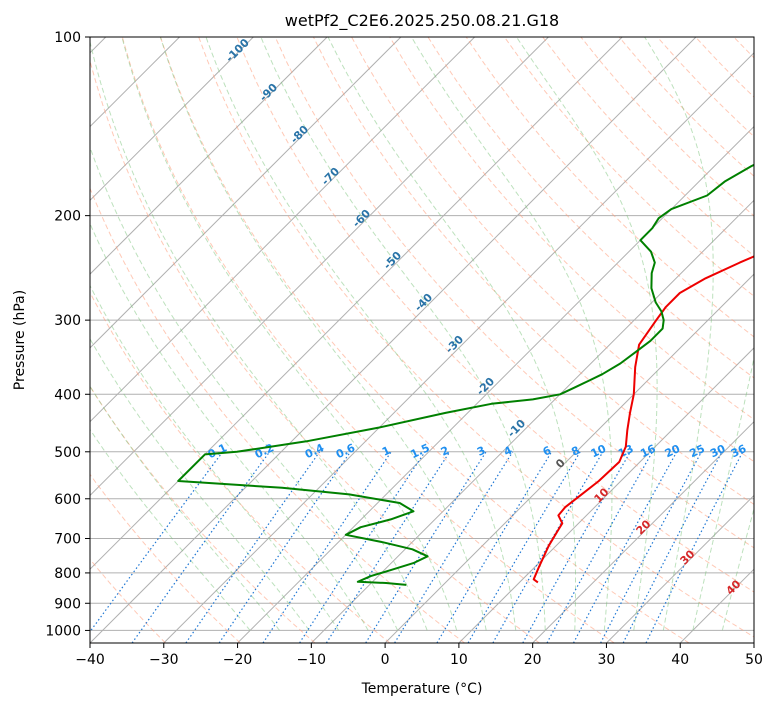  I want to click on dry-adiabat-label: -90, so click(268, 92).